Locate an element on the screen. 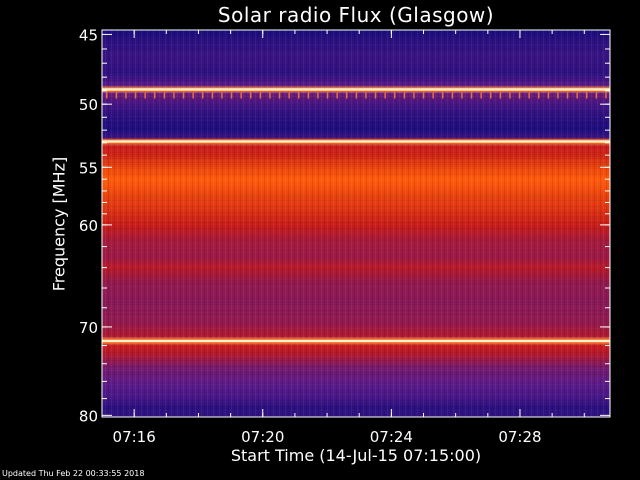  y-tick-label: 80 is located at coordinates (88, 416).